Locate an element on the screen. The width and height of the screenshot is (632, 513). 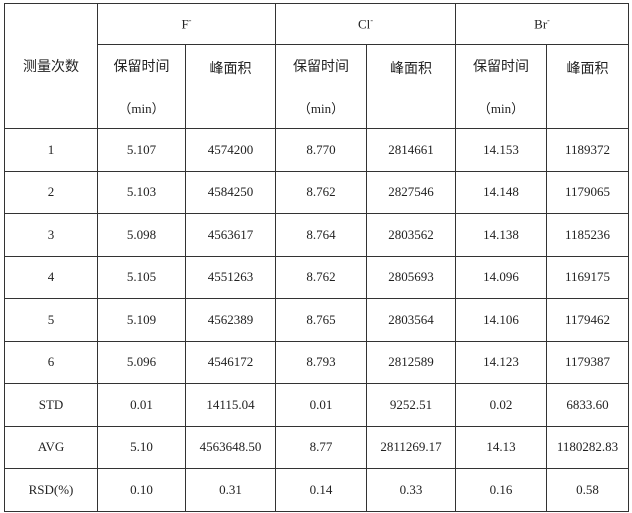
table-cell: 5.096 is located at coordinates (141, 362).